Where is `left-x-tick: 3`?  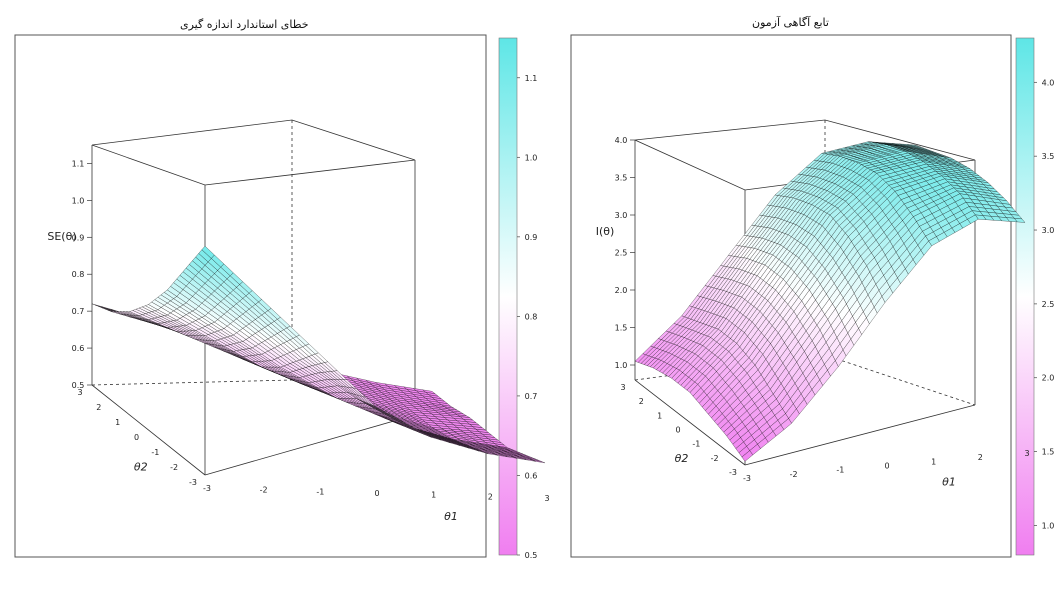
left-x-tick: 3 is located at coordinates (546, 498).